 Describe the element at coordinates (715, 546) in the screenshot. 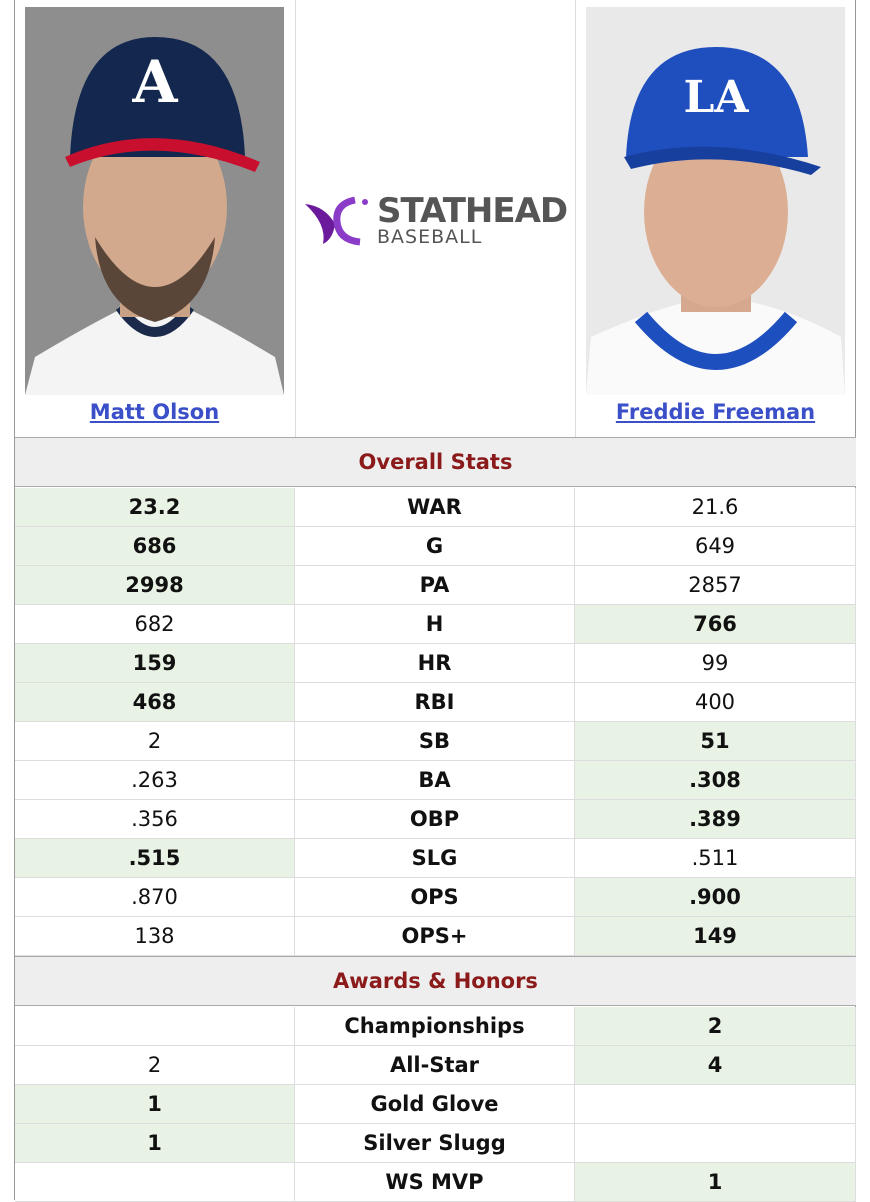

I see `stat-value: 649` at that location.